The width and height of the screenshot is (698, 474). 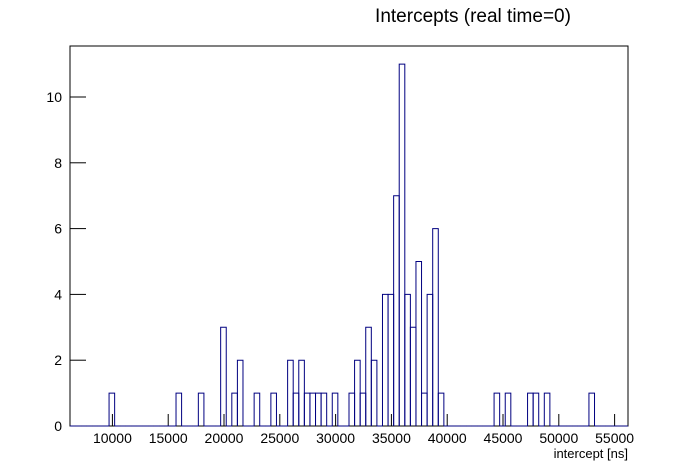 I want to click on y-tick-label: 4, so click(x=58, y=294).